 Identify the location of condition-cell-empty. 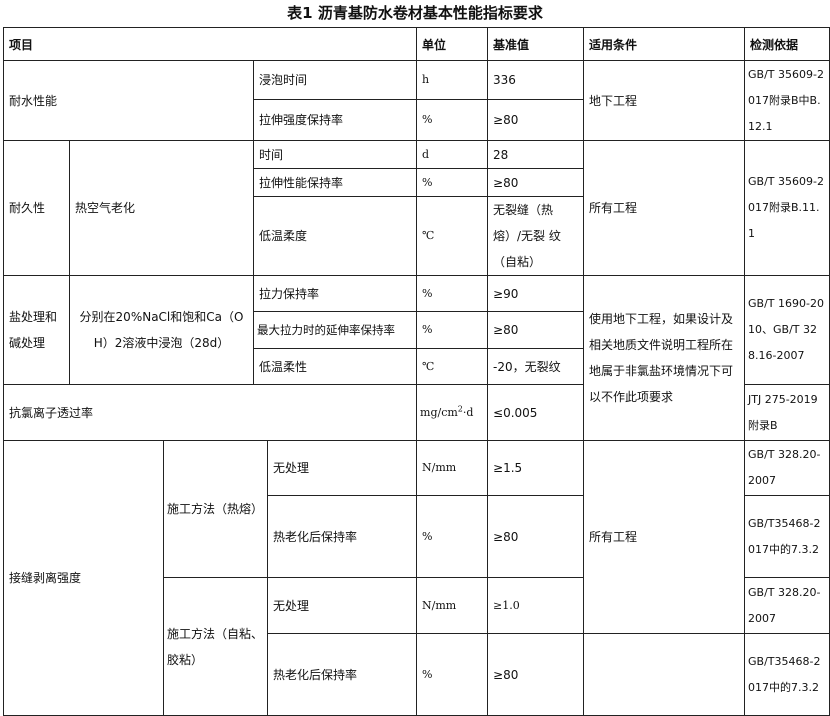
(664, 674).